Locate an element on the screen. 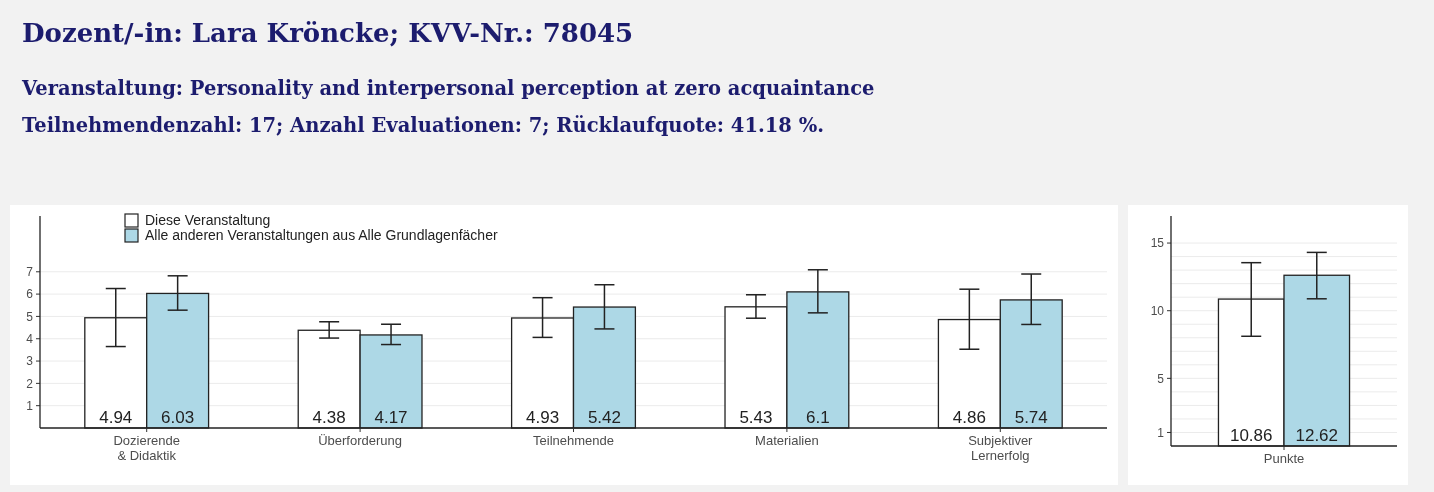 This screenshot has height=492, width=1434. y-tick-label: 10 is located at coordinates (1157, 310).